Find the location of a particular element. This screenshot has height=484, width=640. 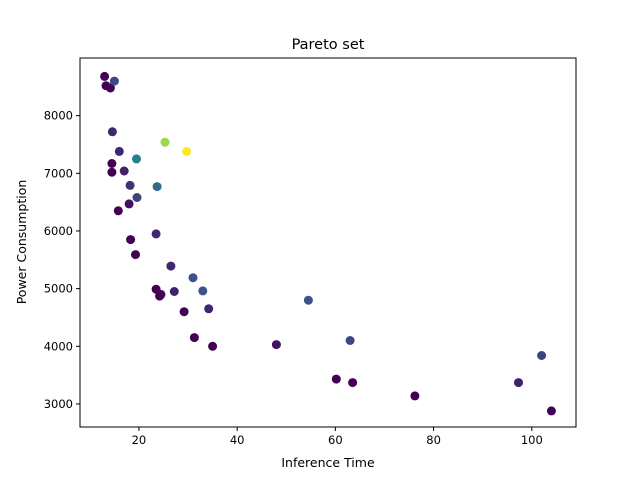

y-axis-label: Power Consumption is located at coordinates (21, 242).